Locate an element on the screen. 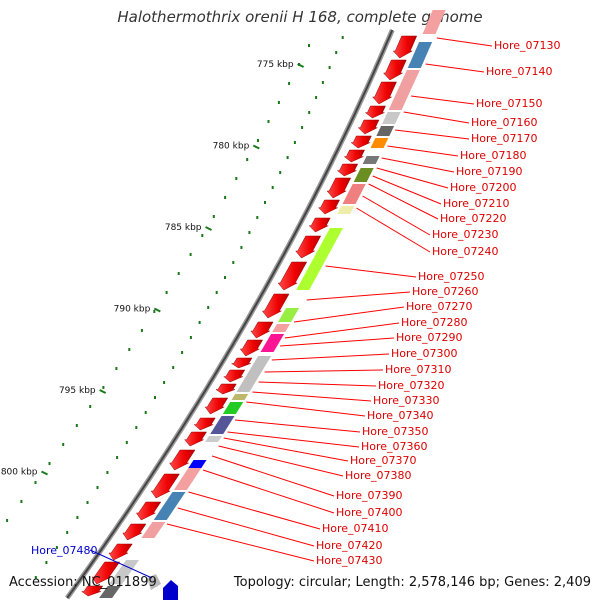  gene-label: Hore_07270 is located at coordinates (439, 306).